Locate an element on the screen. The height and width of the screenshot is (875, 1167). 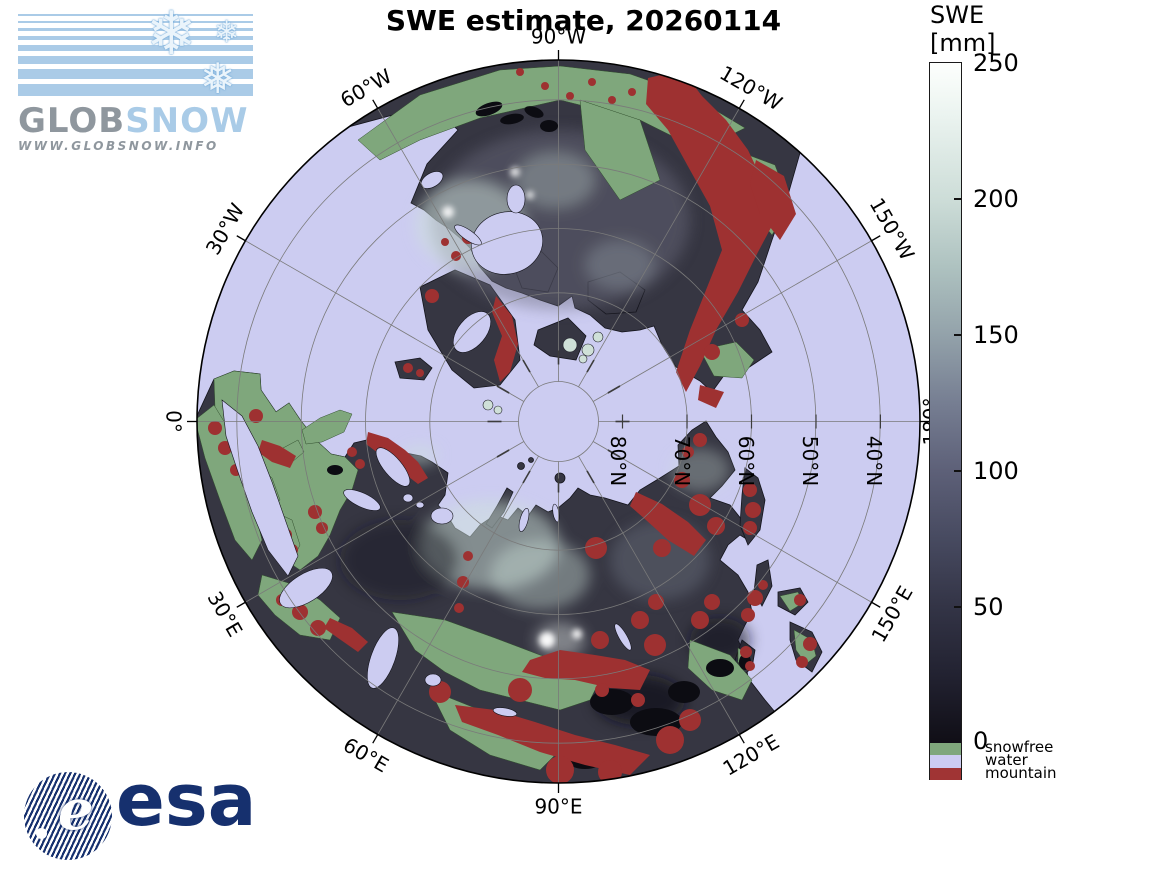
globsnow-logo: ❄ ❄ ❅ GLOBSNOW WWW.GLOBSNOW.INFO is located at coordinates (140, 78).